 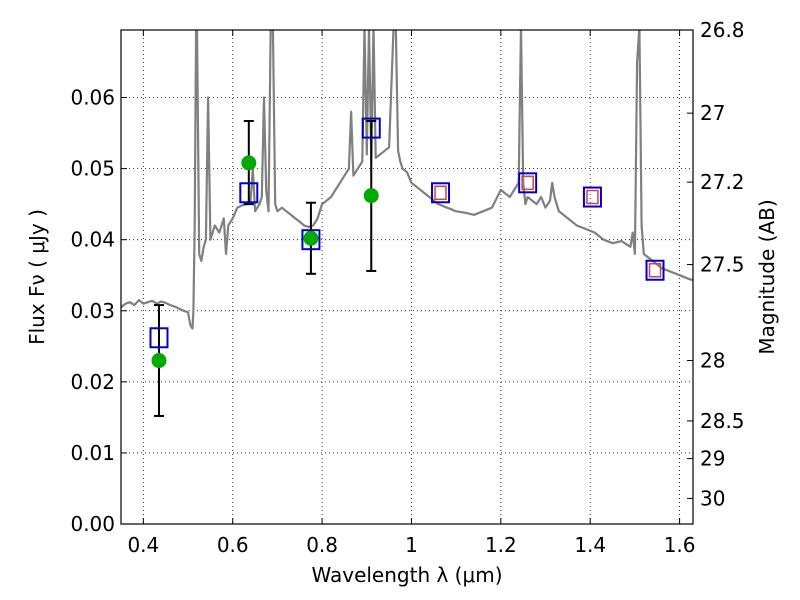 I want to click on y2-axis-ticks: 26.8 27 27.2 27.5 28 28.5 29 30, so click(x=716, y=264).